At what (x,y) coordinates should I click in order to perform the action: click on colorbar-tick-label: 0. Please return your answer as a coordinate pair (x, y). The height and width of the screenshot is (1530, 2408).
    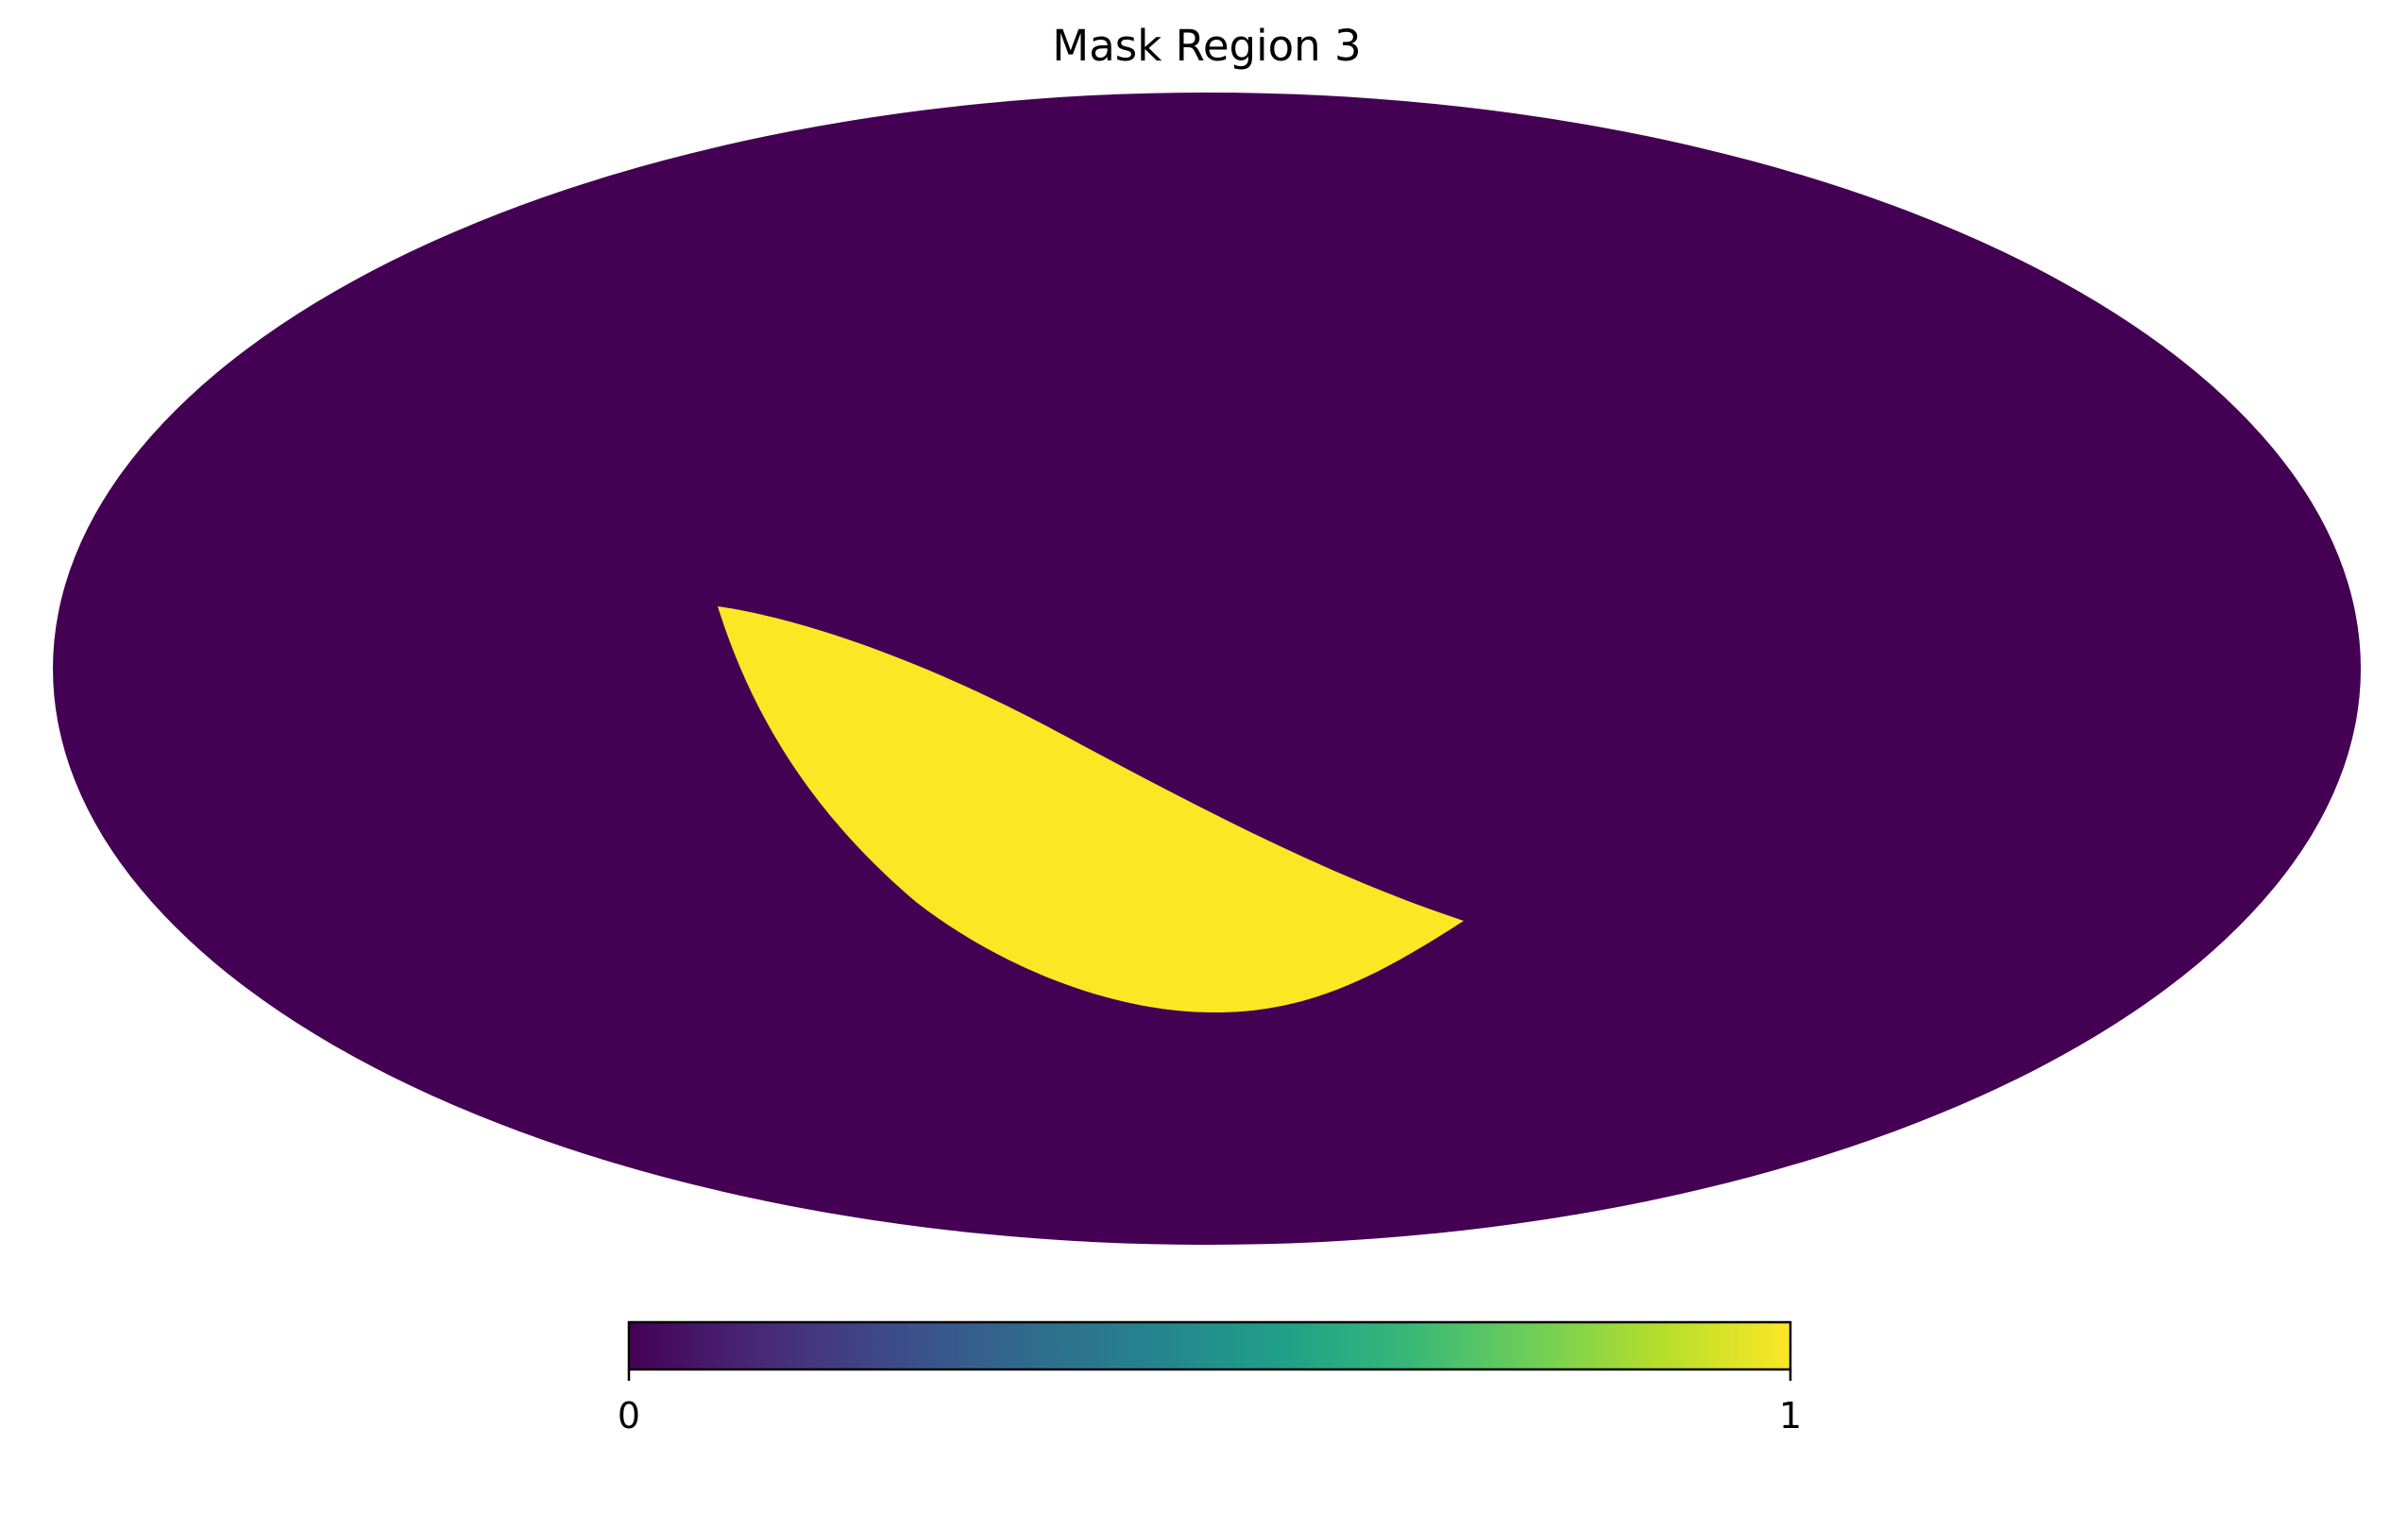
    Looking at the image, I should click on (629, 1415).